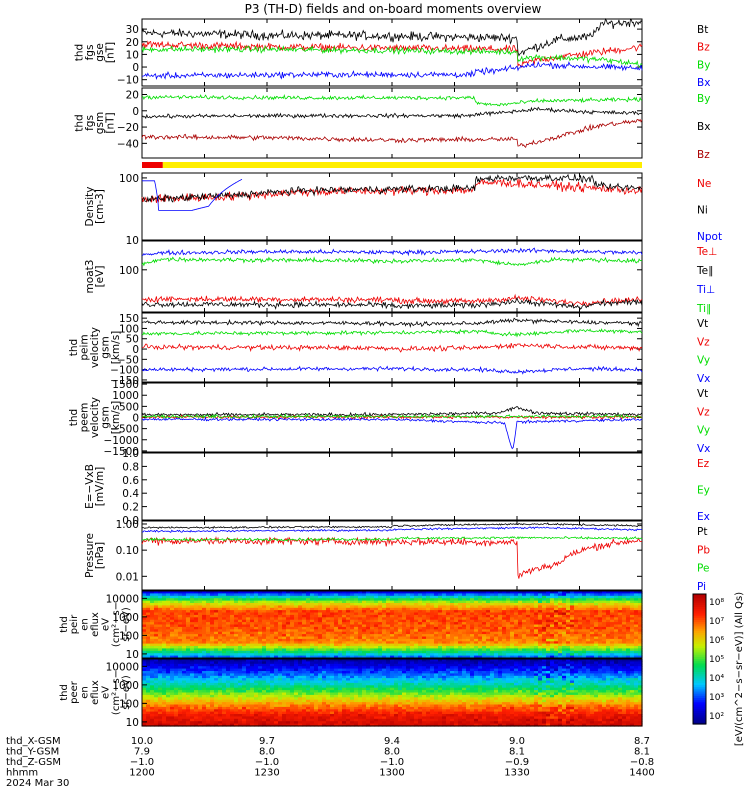  I want to click on y-tick-label: 1.00, so click(127, 525).